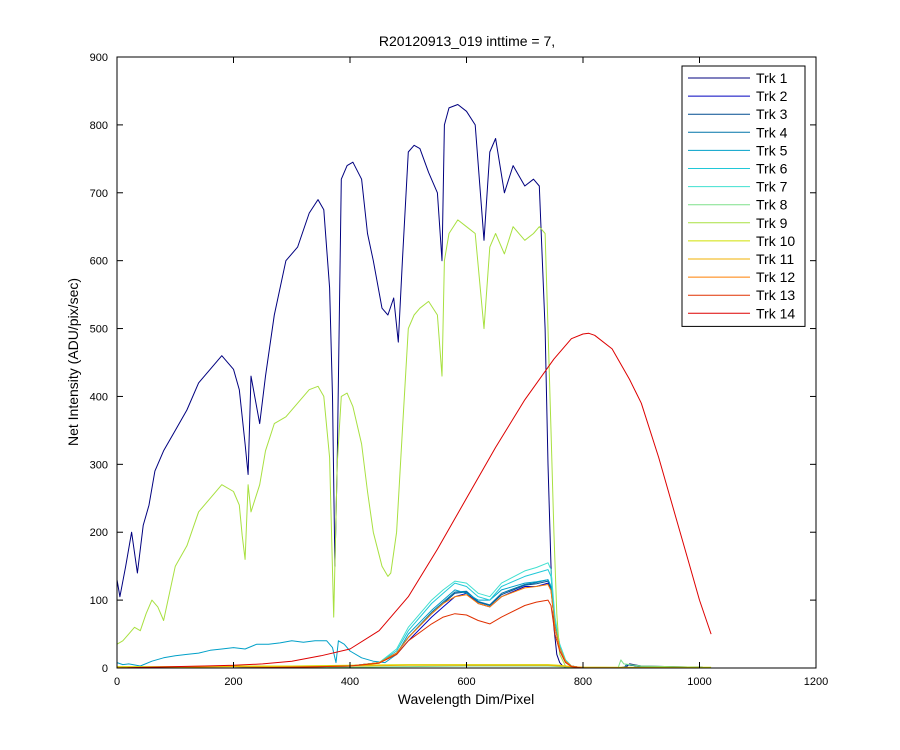  Describe the element at coordinates (99, 601) in the screenshot. I see `y-tick-label: 100` at that location.